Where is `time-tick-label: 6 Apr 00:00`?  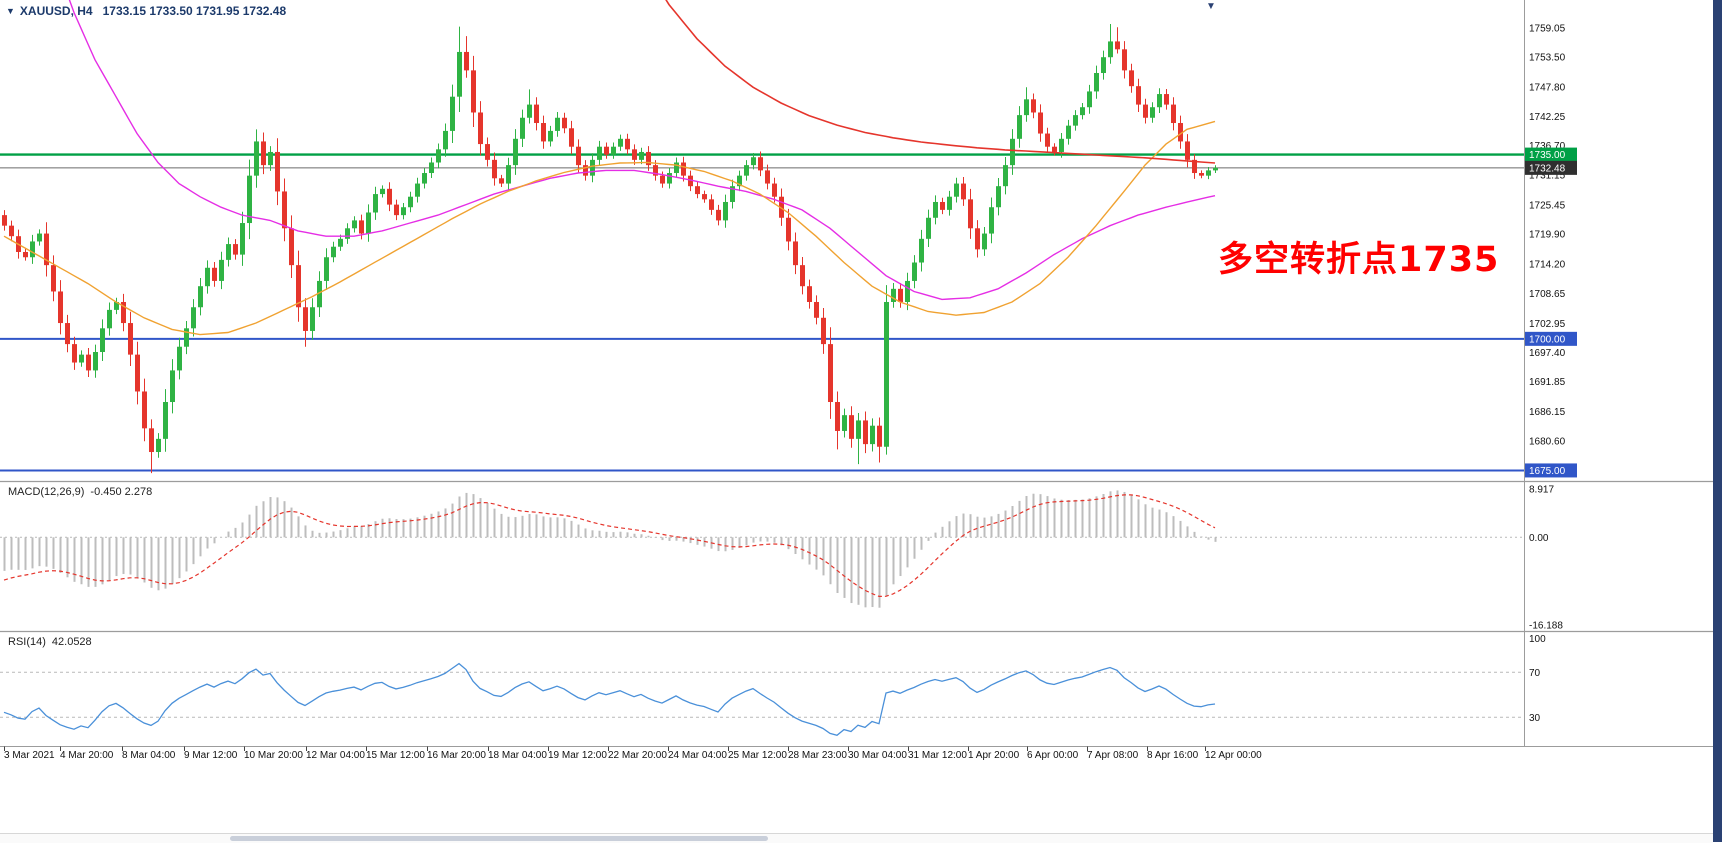
time-tick-label: 6 Apr 00:00 is located at coordinates (1053, 755).